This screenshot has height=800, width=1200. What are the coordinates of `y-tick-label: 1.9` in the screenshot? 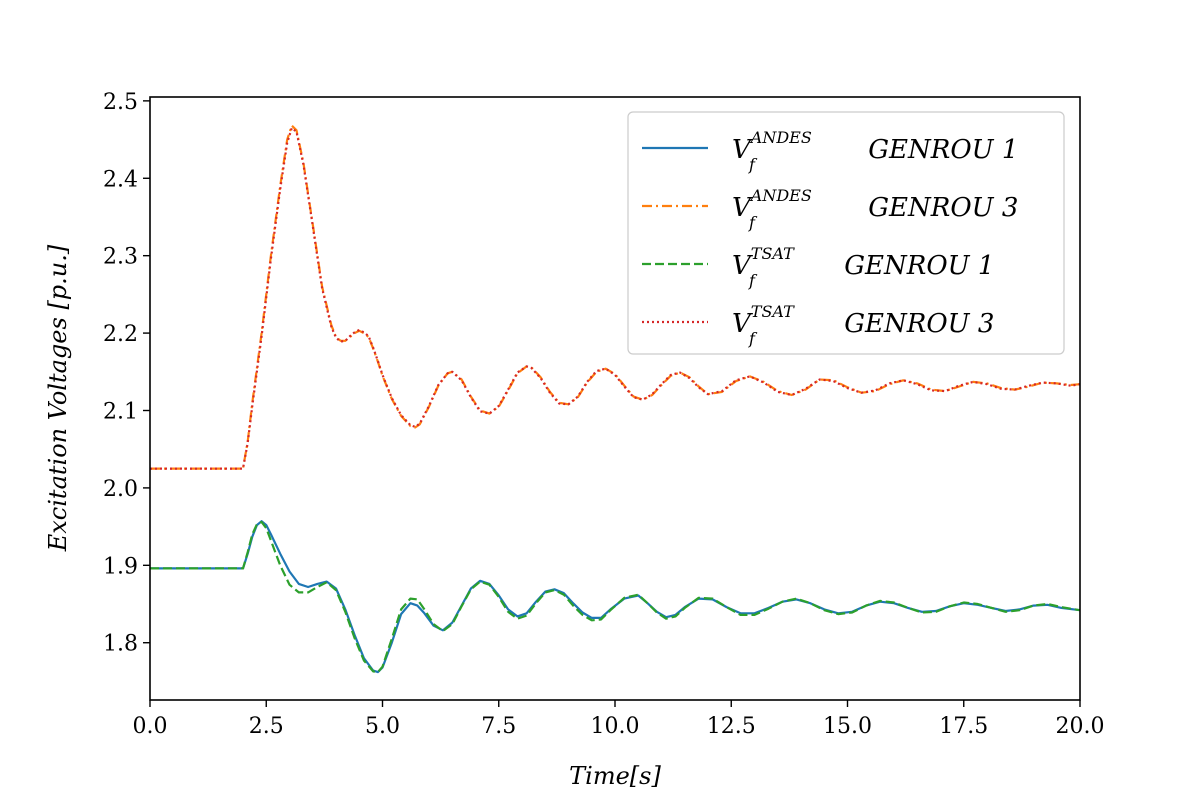 It's located at (120, 566).